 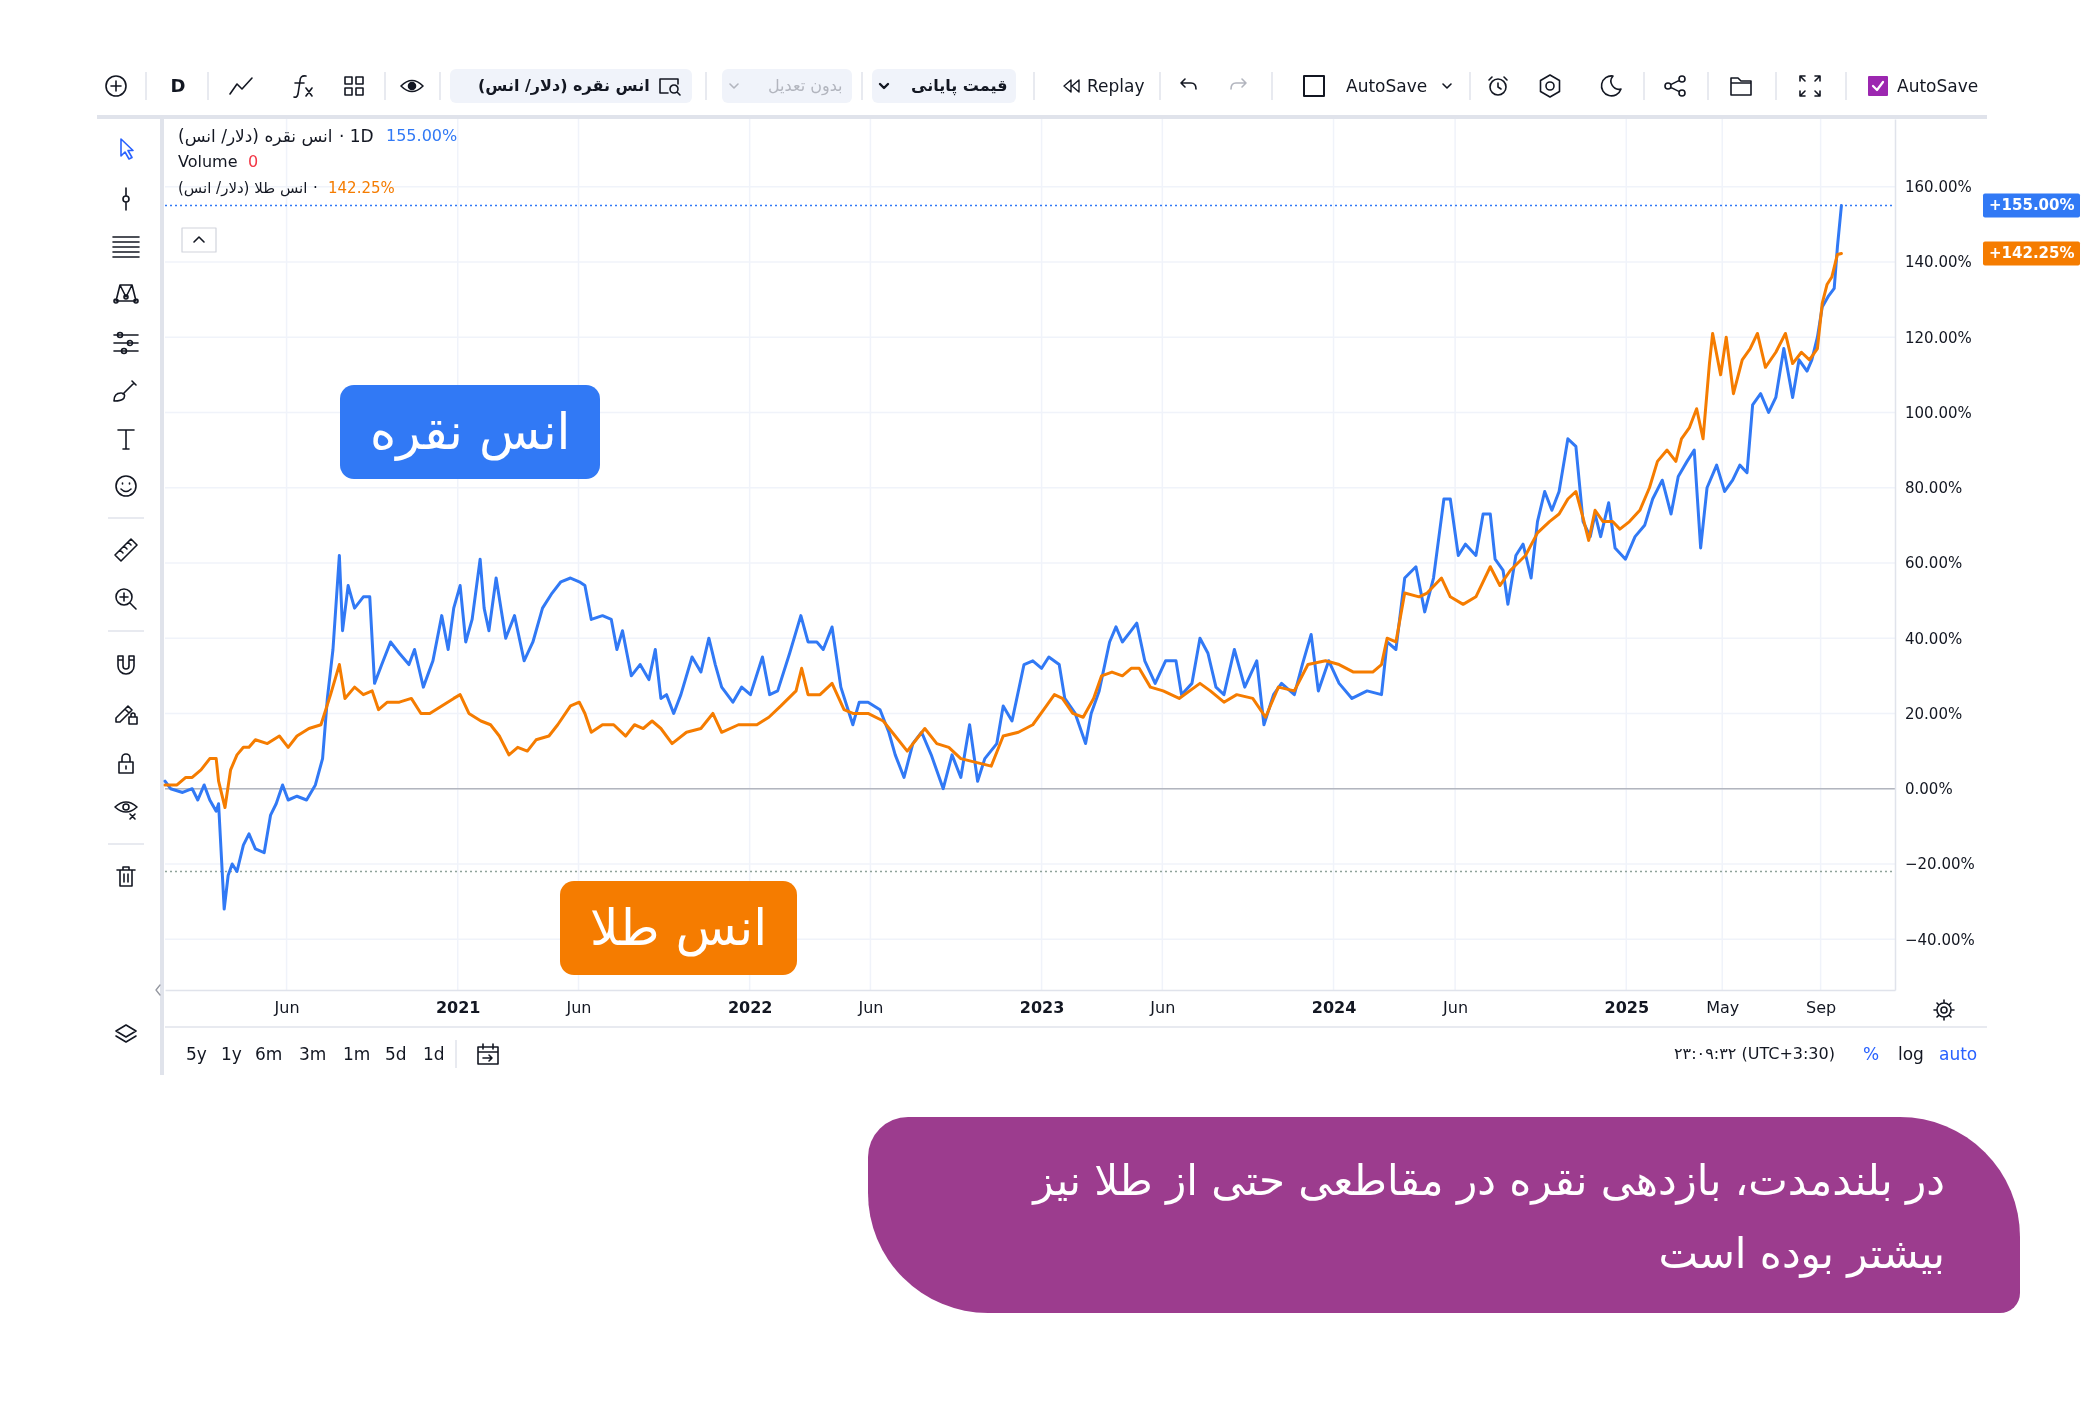 I want to click on text: 5d, so click(x=396, y=1054).